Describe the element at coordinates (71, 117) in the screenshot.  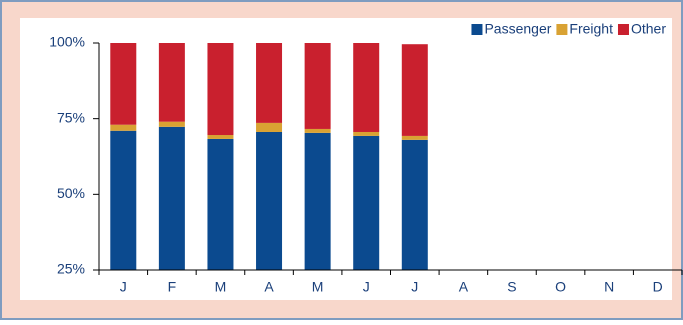
I see `y-tick-label: 75%` at that location.